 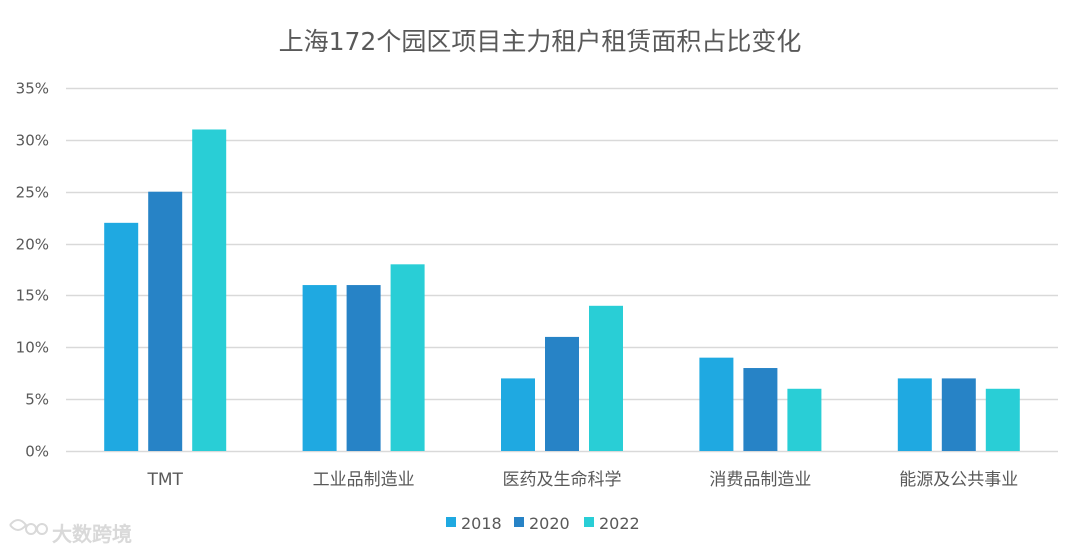 I want to click on legend-label-2018: 2018, so click(x=481, y=523).